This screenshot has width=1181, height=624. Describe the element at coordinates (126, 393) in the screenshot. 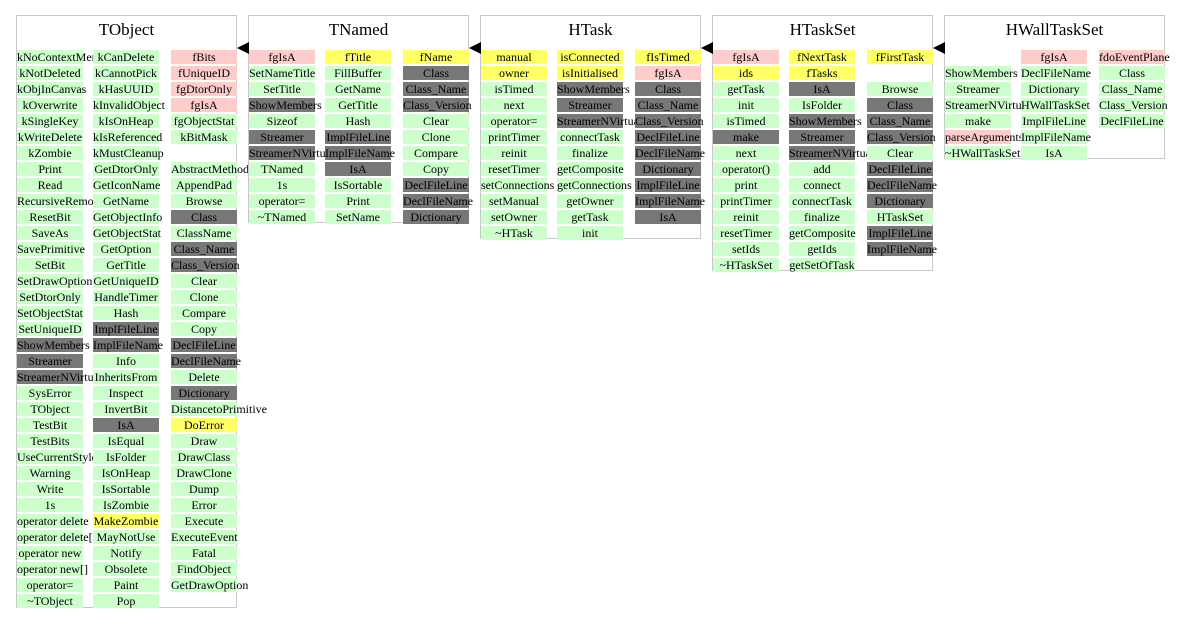

I see `member-method: Inspect` at that location.